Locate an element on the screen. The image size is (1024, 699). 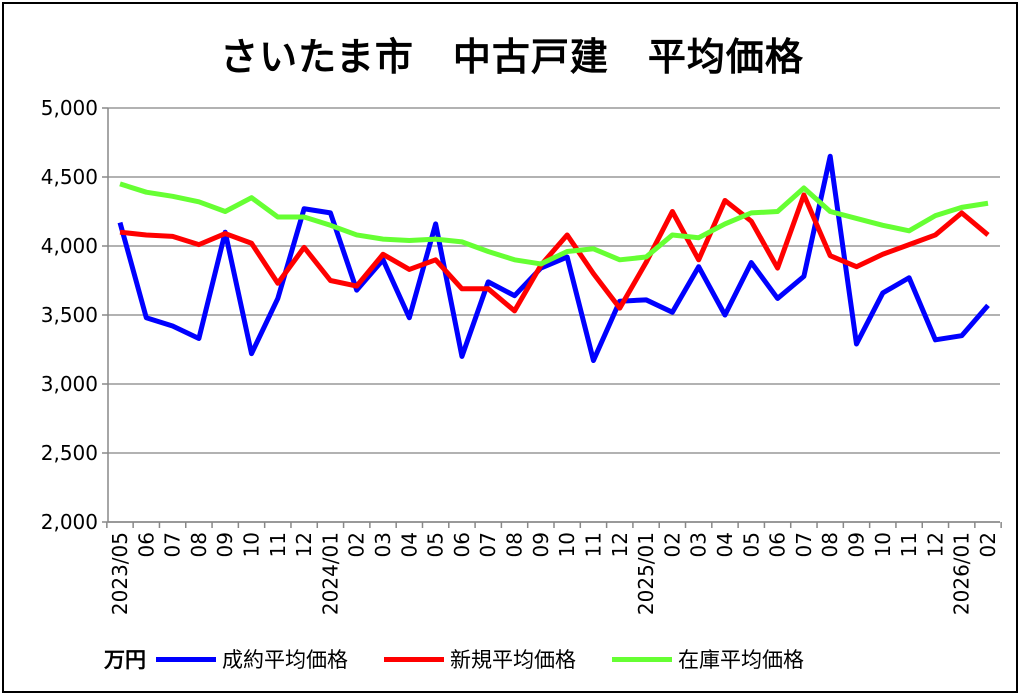
x-tick-label: 2024/01 is located at coordinates (330, 573).